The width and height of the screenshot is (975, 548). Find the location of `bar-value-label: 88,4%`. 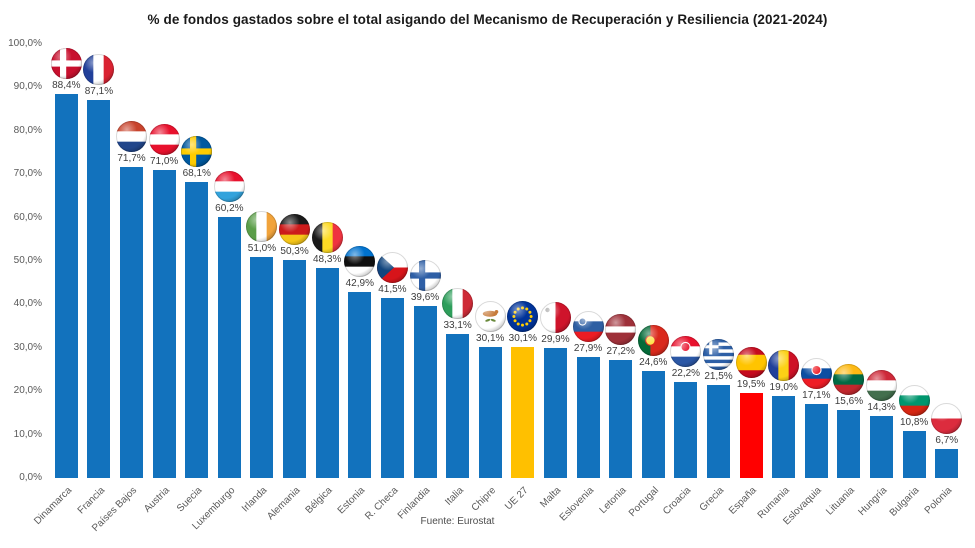

bar-value-label: 88,4% is located at coordinates (66, 86).